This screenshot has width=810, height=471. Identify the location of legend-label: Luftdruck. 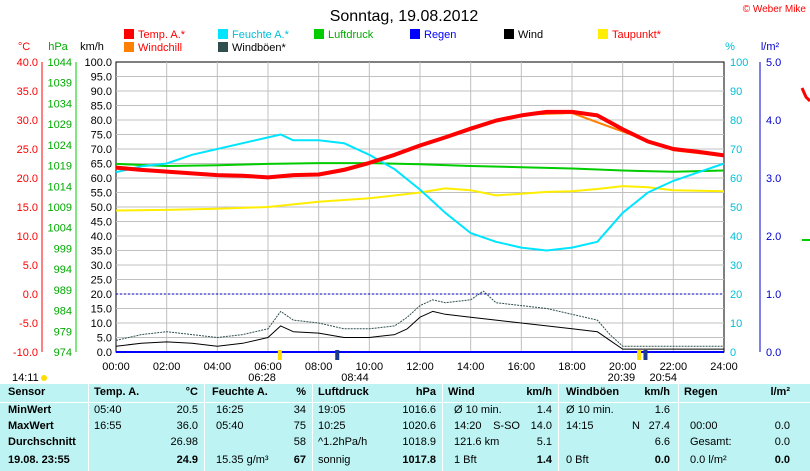
(351, 35).